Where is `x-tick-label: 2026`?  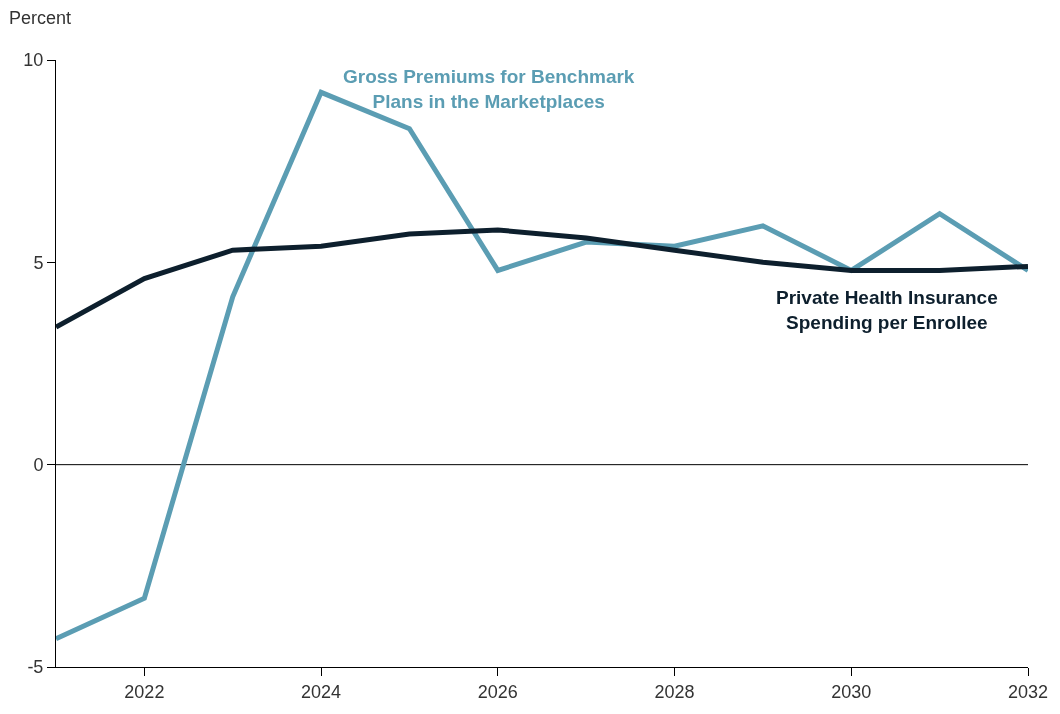 x-tick-label: 2026 is located at coordinates (497, 691).